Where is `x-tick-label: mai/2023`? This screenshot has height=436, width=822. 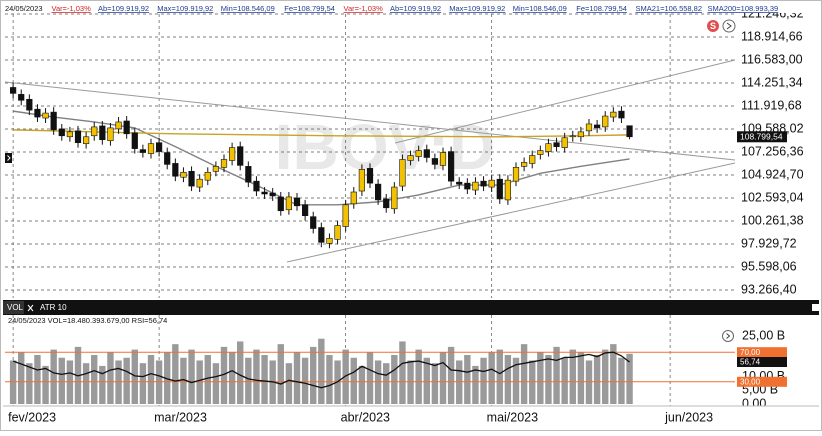 x-tick-label: mai/2023 is located at coordinates (512, 417).